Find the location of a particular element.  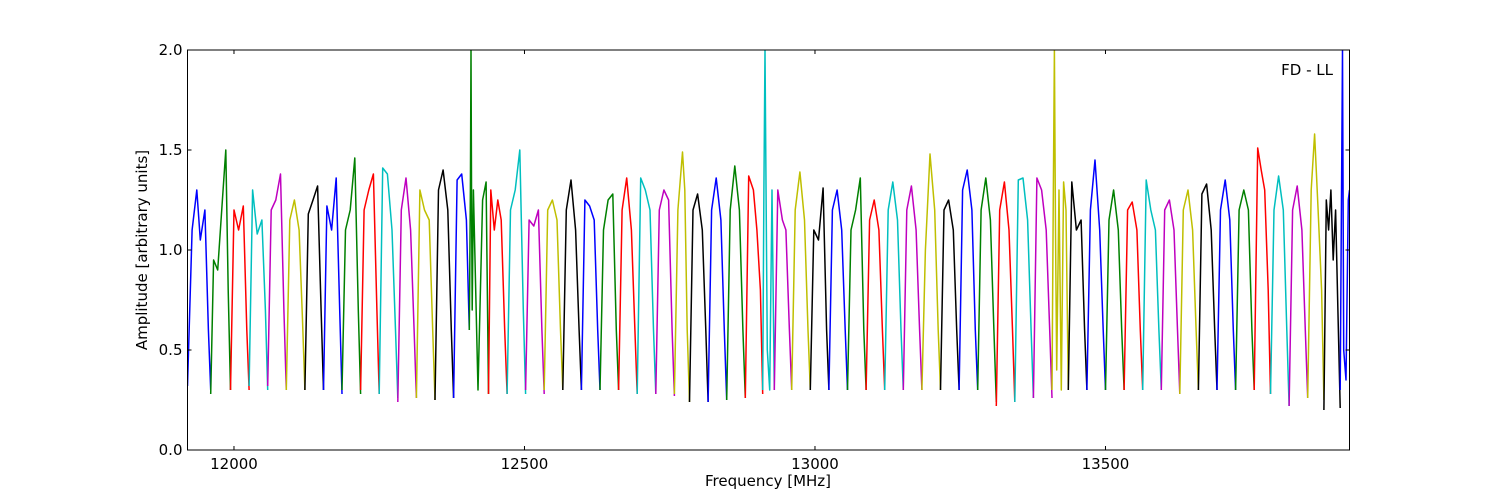

x-tick-label: 13000 is located at coordinates (815, 464).